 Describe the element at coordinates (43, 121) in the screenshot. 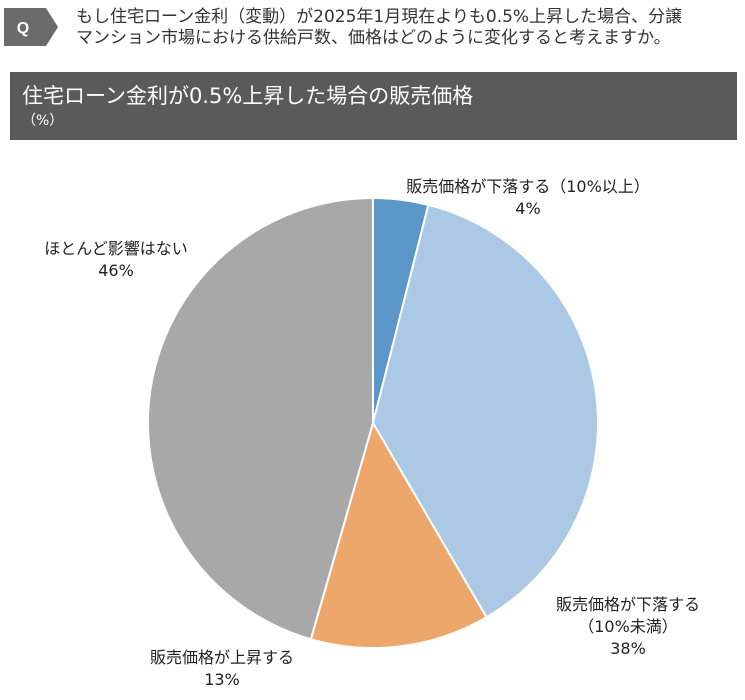

I see `chart-unit: （%）` at that location.